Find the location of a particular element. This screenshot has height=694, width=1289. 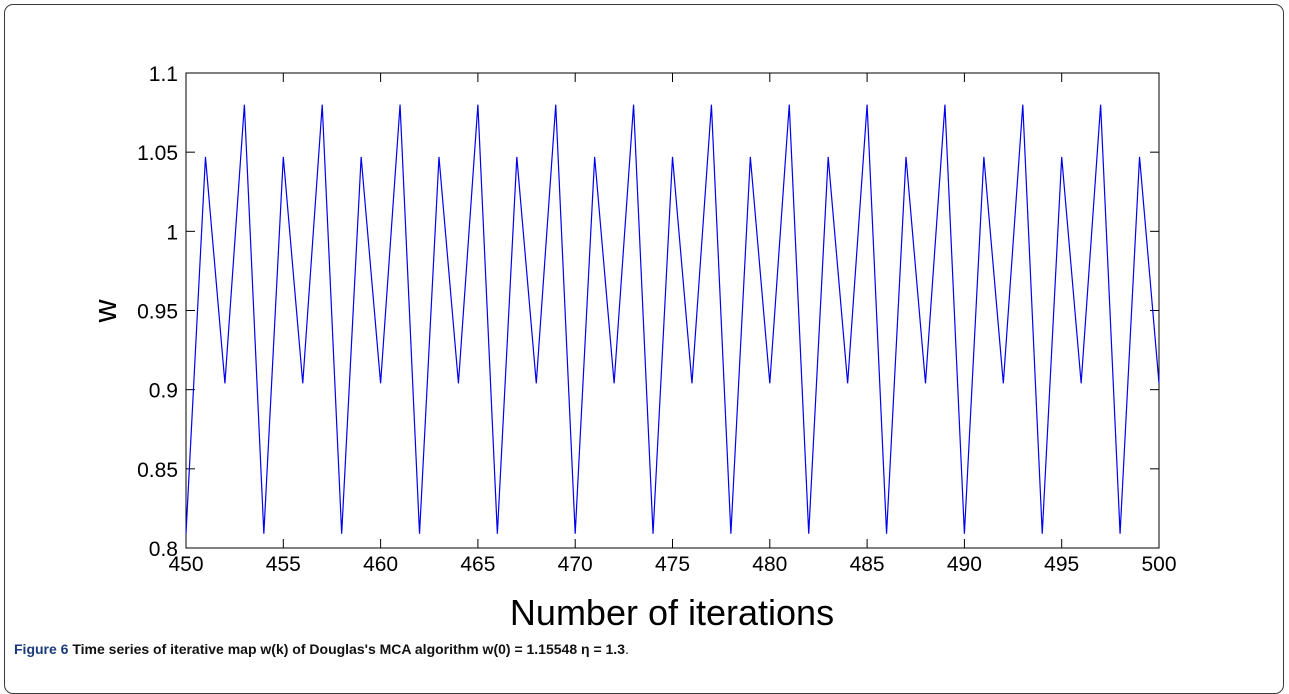

x-tick-label: 485 is located at coordinates (867, 564).